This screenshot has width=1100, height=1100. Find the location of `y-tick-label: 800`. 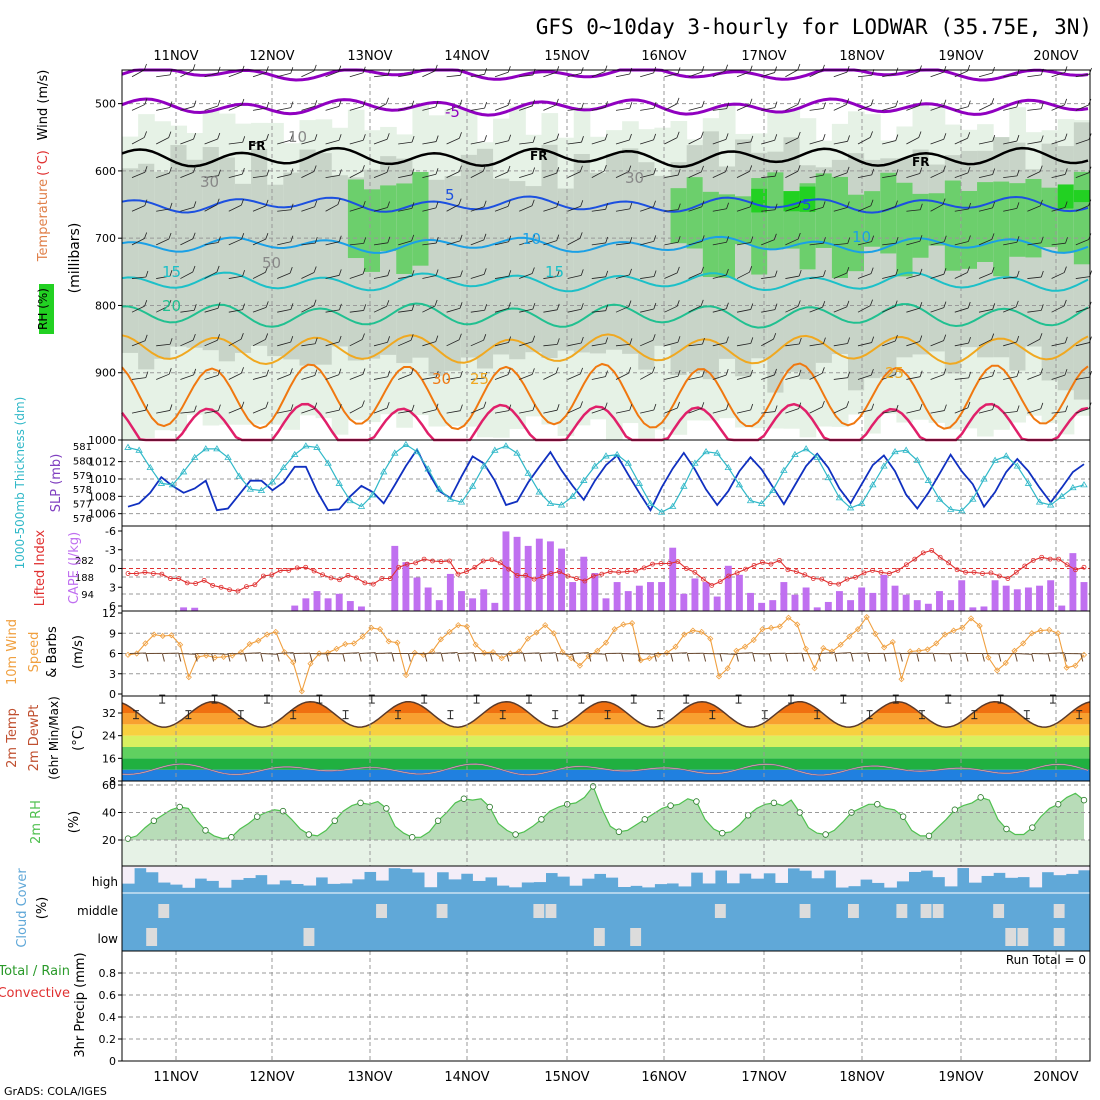

y-tick-label: 800 is located at coordinates (105, 305).